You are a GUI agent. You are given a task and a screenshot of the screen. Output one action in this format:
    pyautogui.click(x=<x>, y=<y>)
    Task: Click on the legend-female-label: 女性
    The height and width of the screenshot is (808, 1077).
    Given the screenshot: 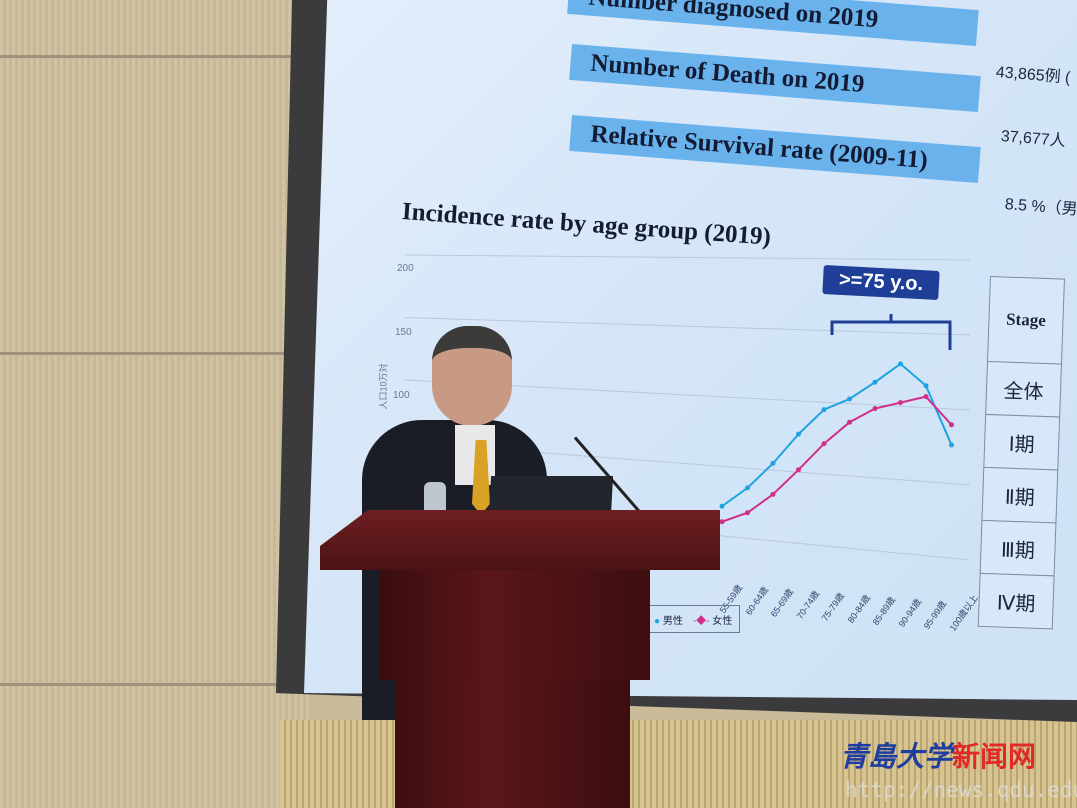 What is the action you would take?
    pyautogui.click(x=722, y=621)
    